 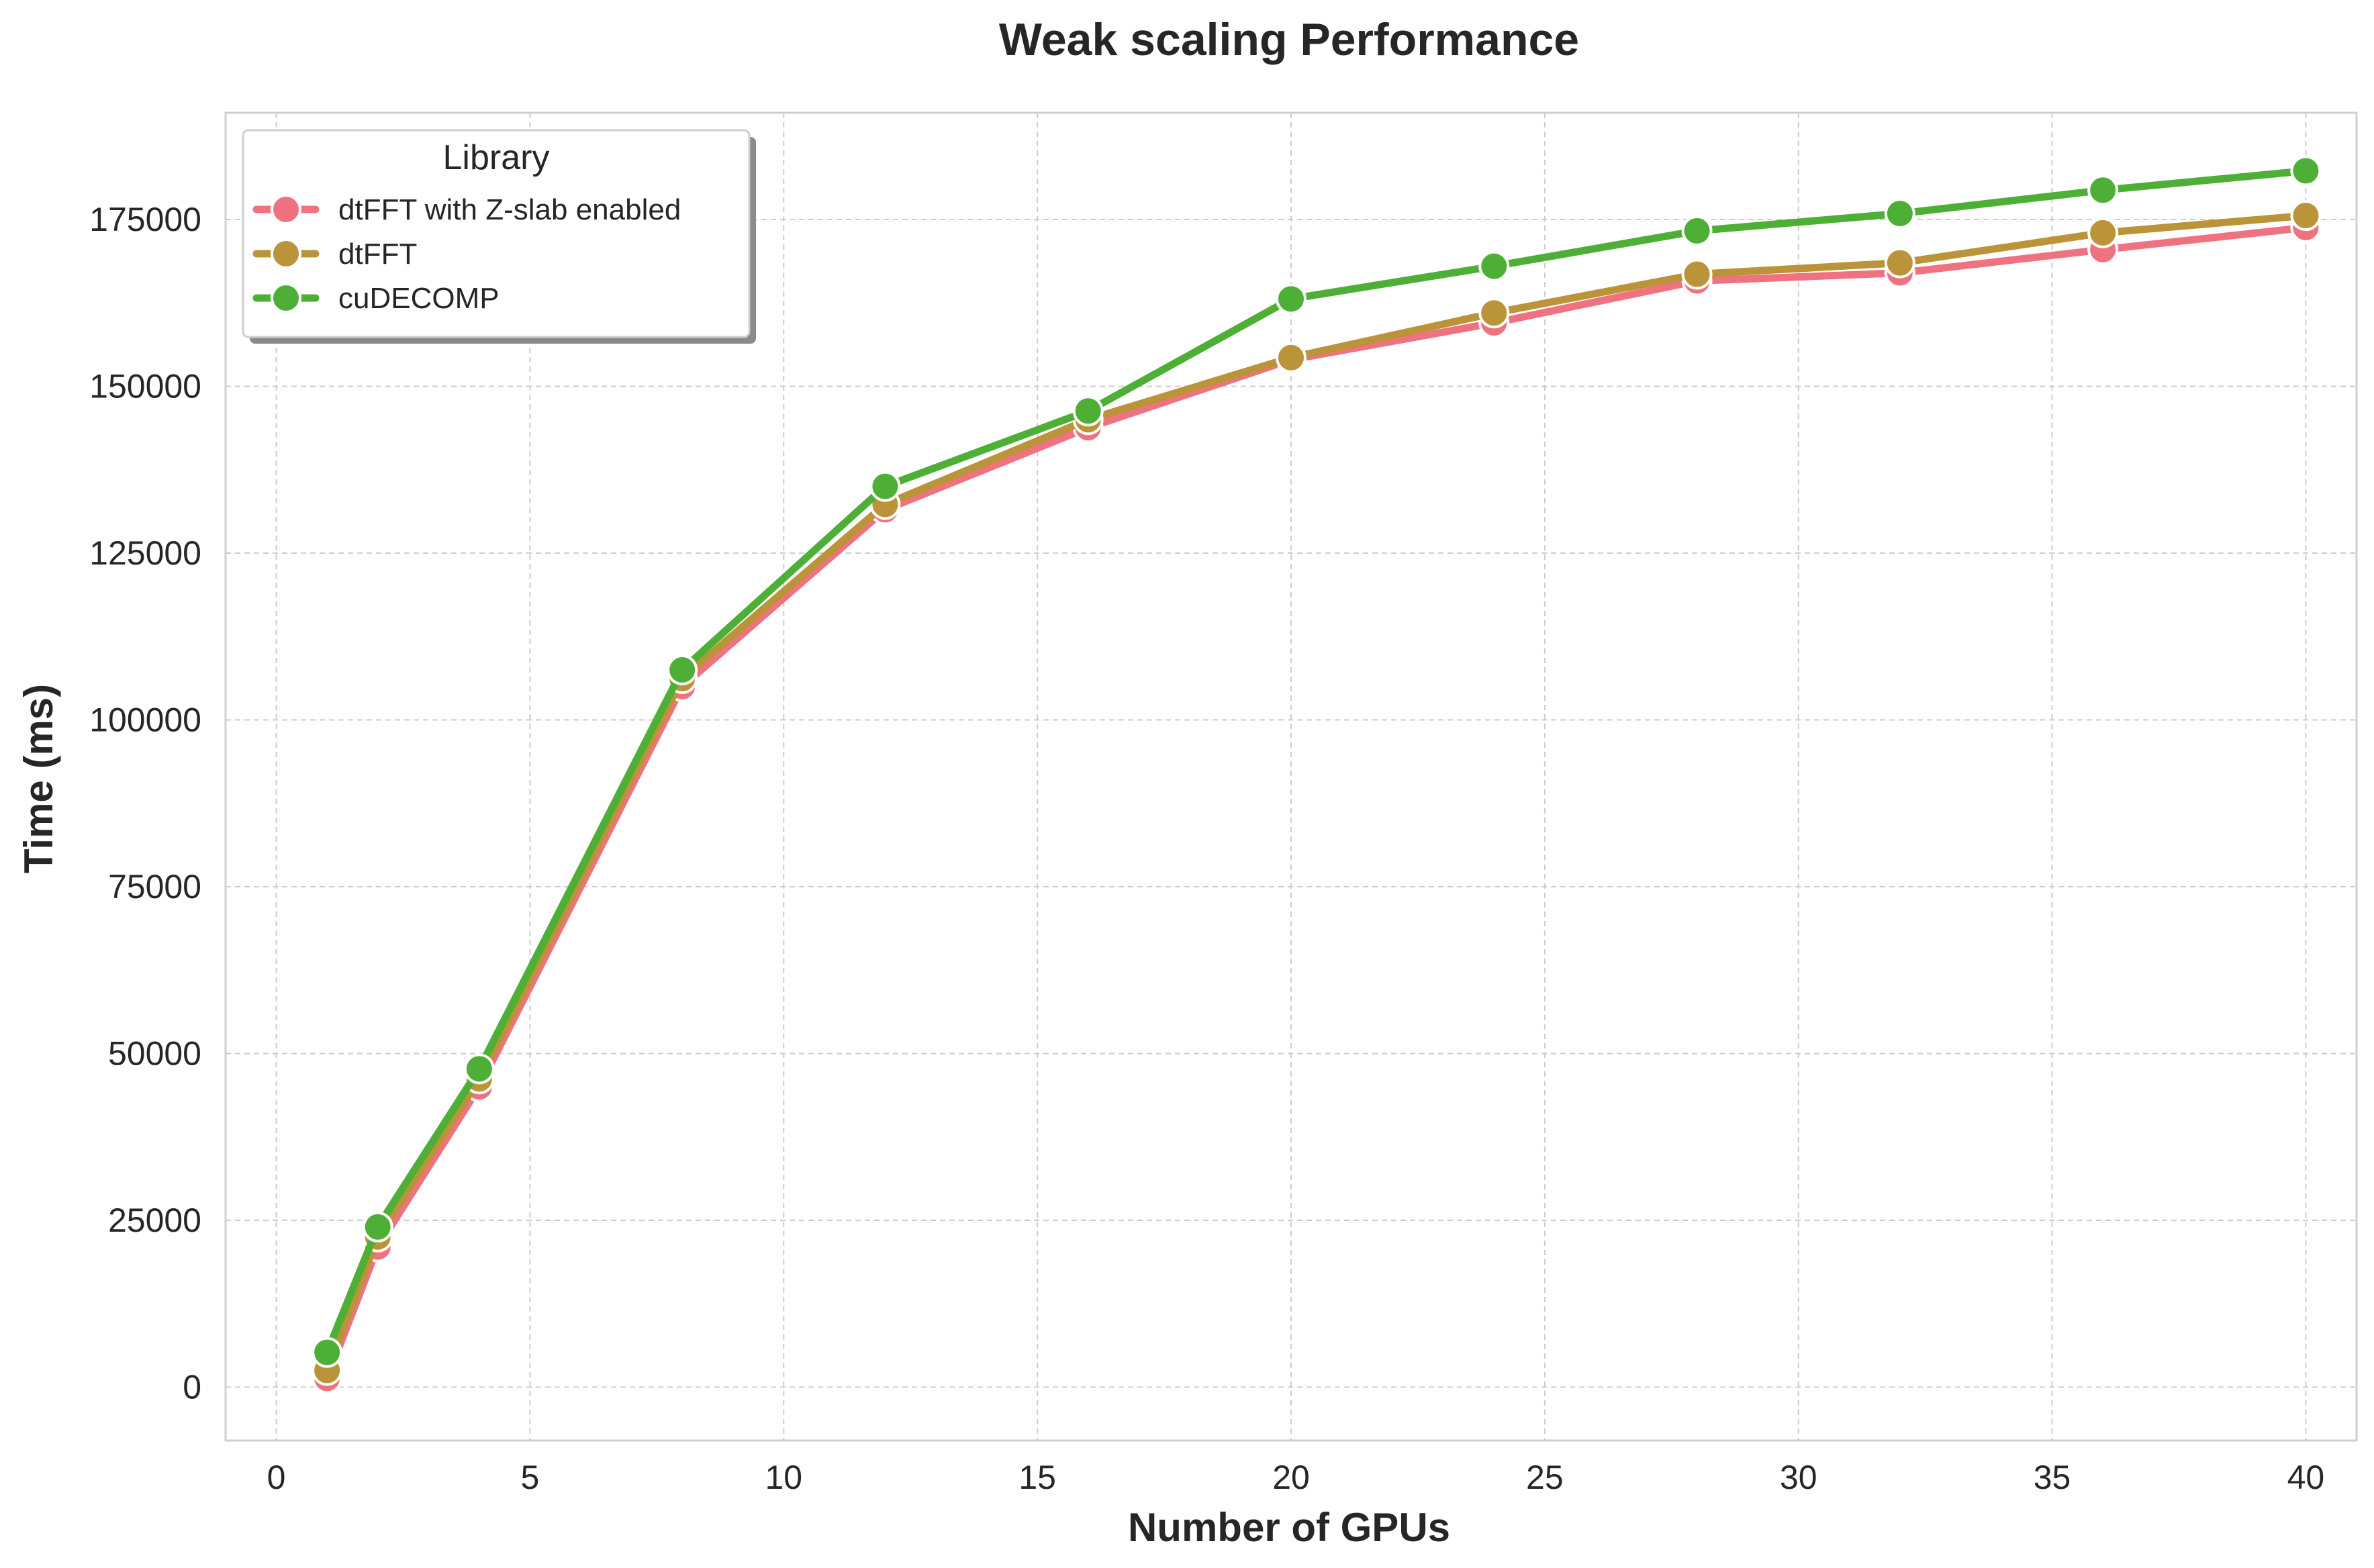 I want to click on x-tick-label: 25, so click(x=1545, y=1477).